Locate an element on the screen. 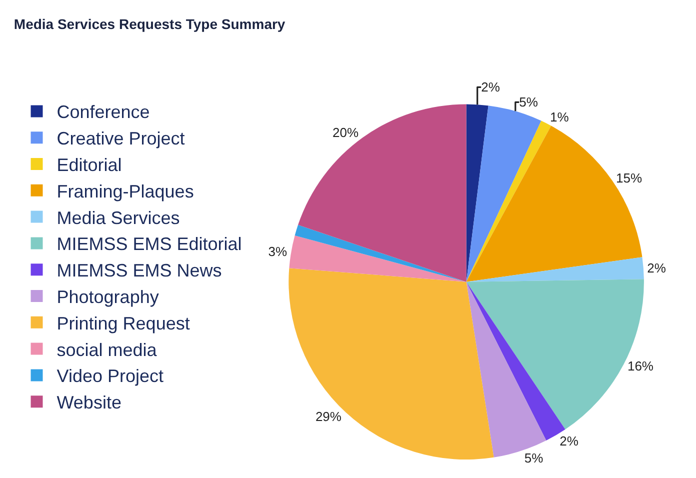 This screenshot has height=478, width=696. data-label: 3% is located at coordinates (278, 251).